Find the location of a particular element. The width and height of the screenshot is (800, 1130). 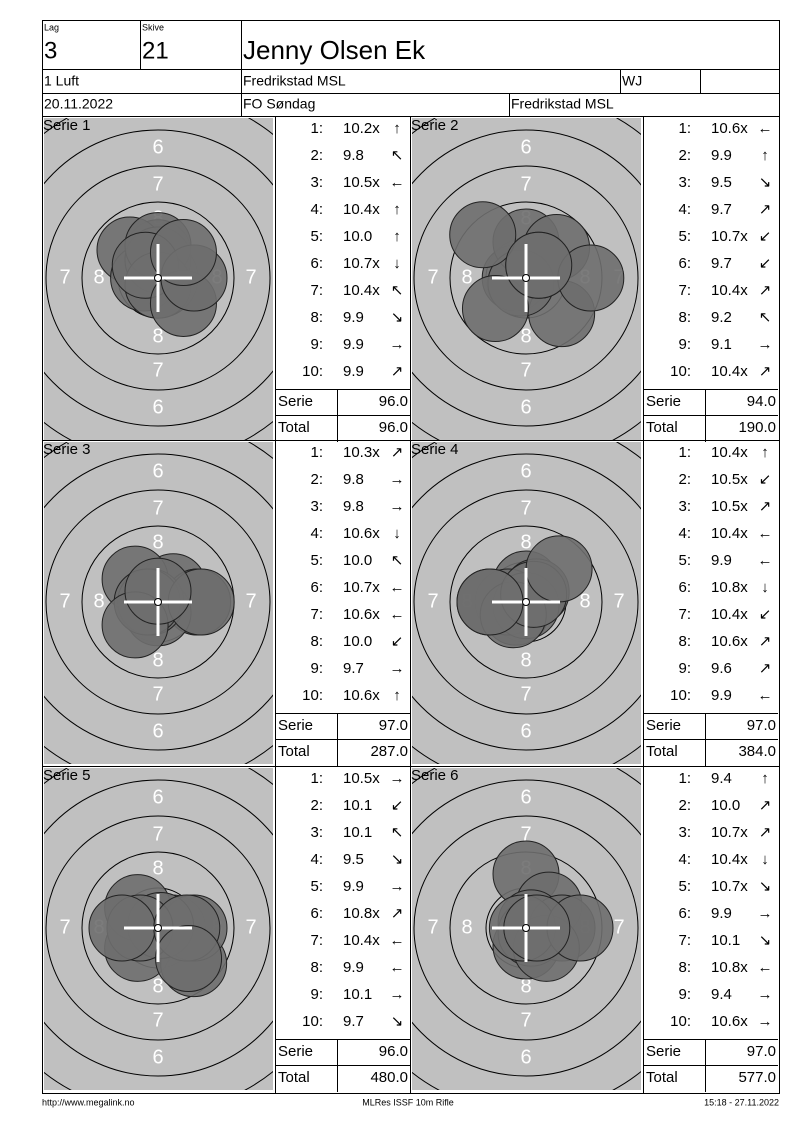

shot-arrow: ↙ is located at coordinates (765, 263).